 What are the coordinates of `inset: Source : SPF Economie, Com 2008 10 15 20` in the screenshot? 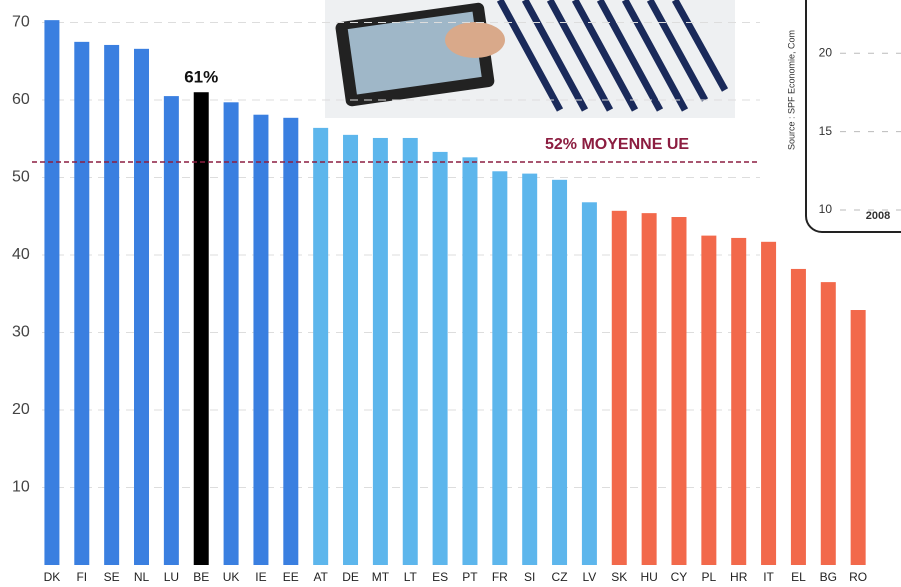 It's located at (843, 116).